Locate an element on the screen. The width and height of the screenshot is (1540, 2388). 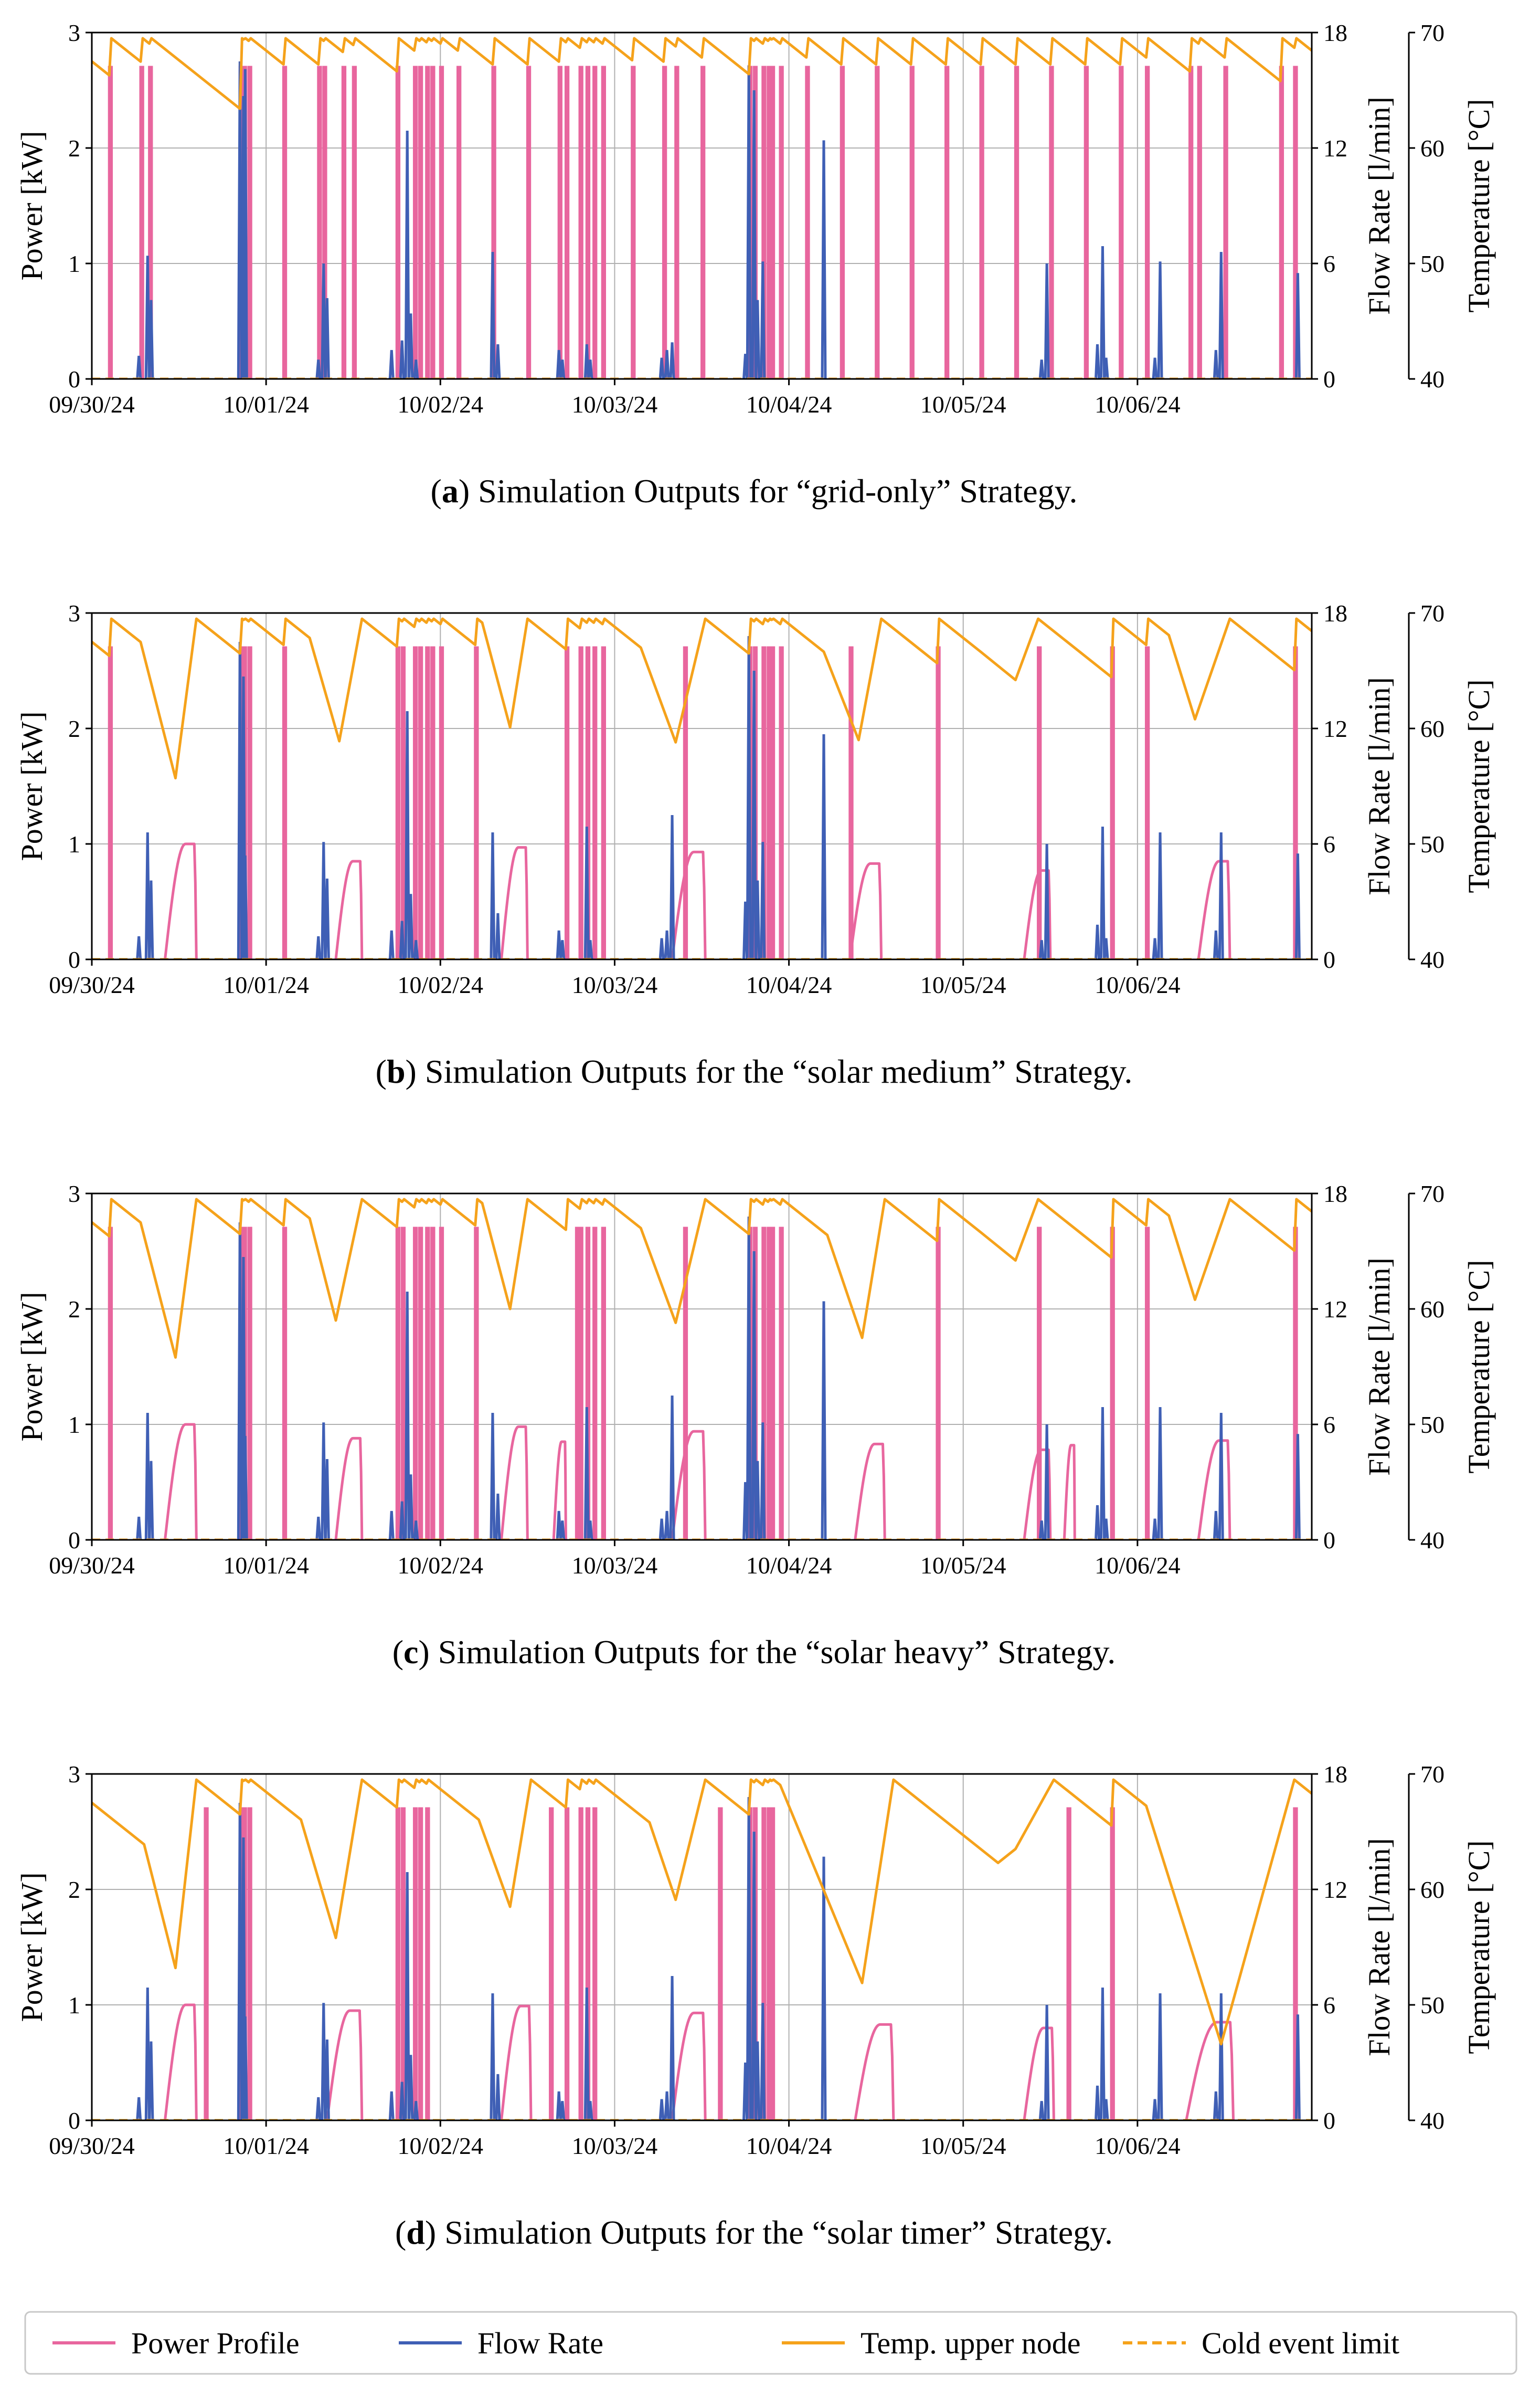
power-tick-label: 3 is located at coordinates (74, 1193).